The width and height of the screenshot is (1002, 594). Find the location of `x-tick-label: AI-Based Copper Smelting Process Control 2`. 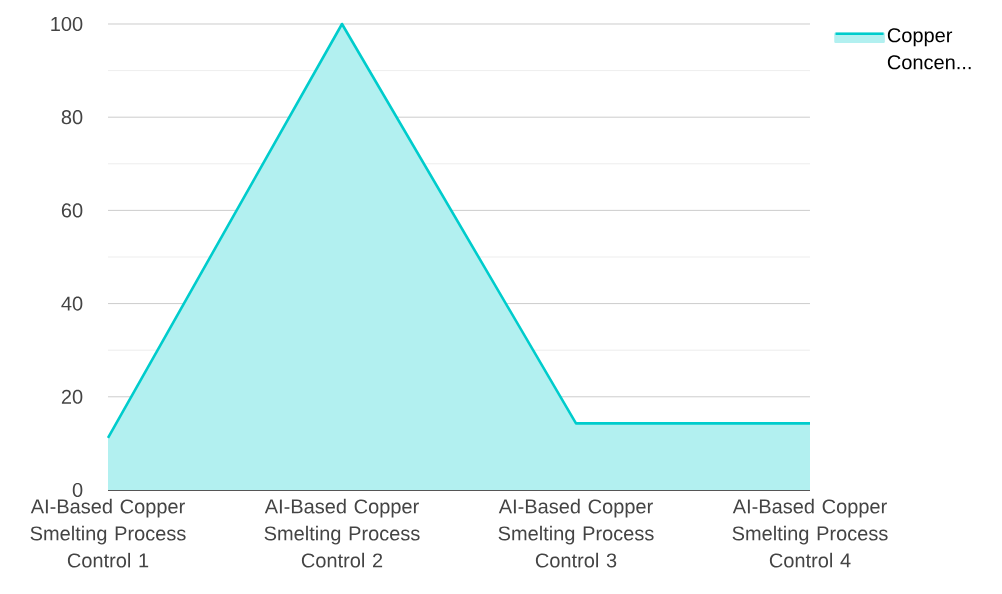

x-tick-label: AI-Based Copper Smelting Process Control 2 is located at coordinates (342, 533).